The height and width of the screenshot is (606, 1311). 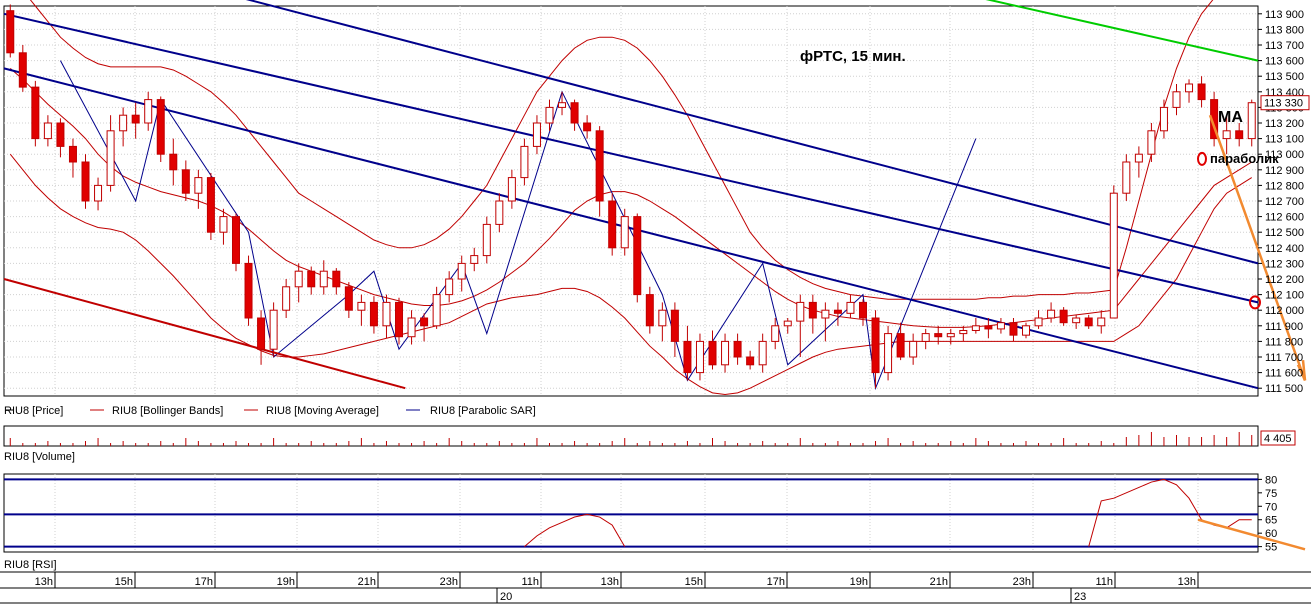 What do you see at coordinates (1271, 480) in the screenshot?
I see `rsi-tick-label: 80` at bounding box center [1271, 480].